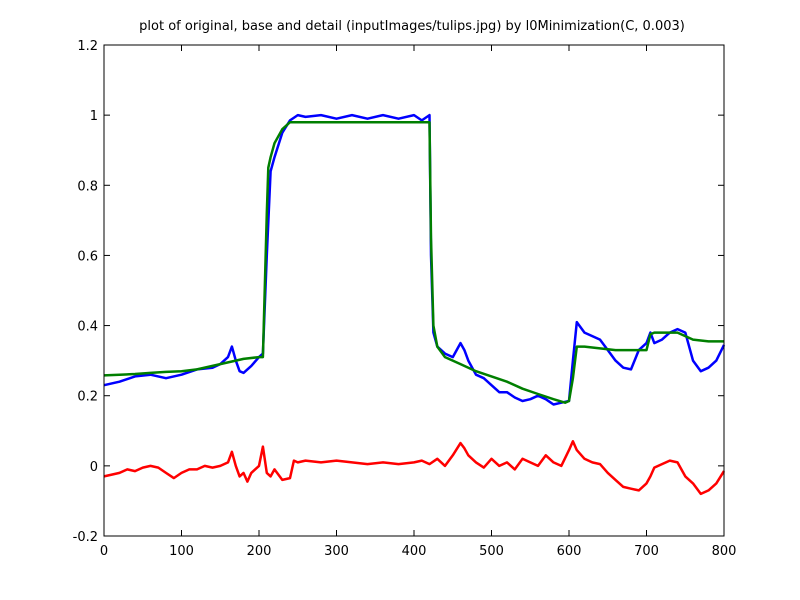 The height and width of the screenshot is (600, 800). Describe the element at coordinates (87, 46) in the screenshot. I see `y-tick-label: 1.2` at that location.